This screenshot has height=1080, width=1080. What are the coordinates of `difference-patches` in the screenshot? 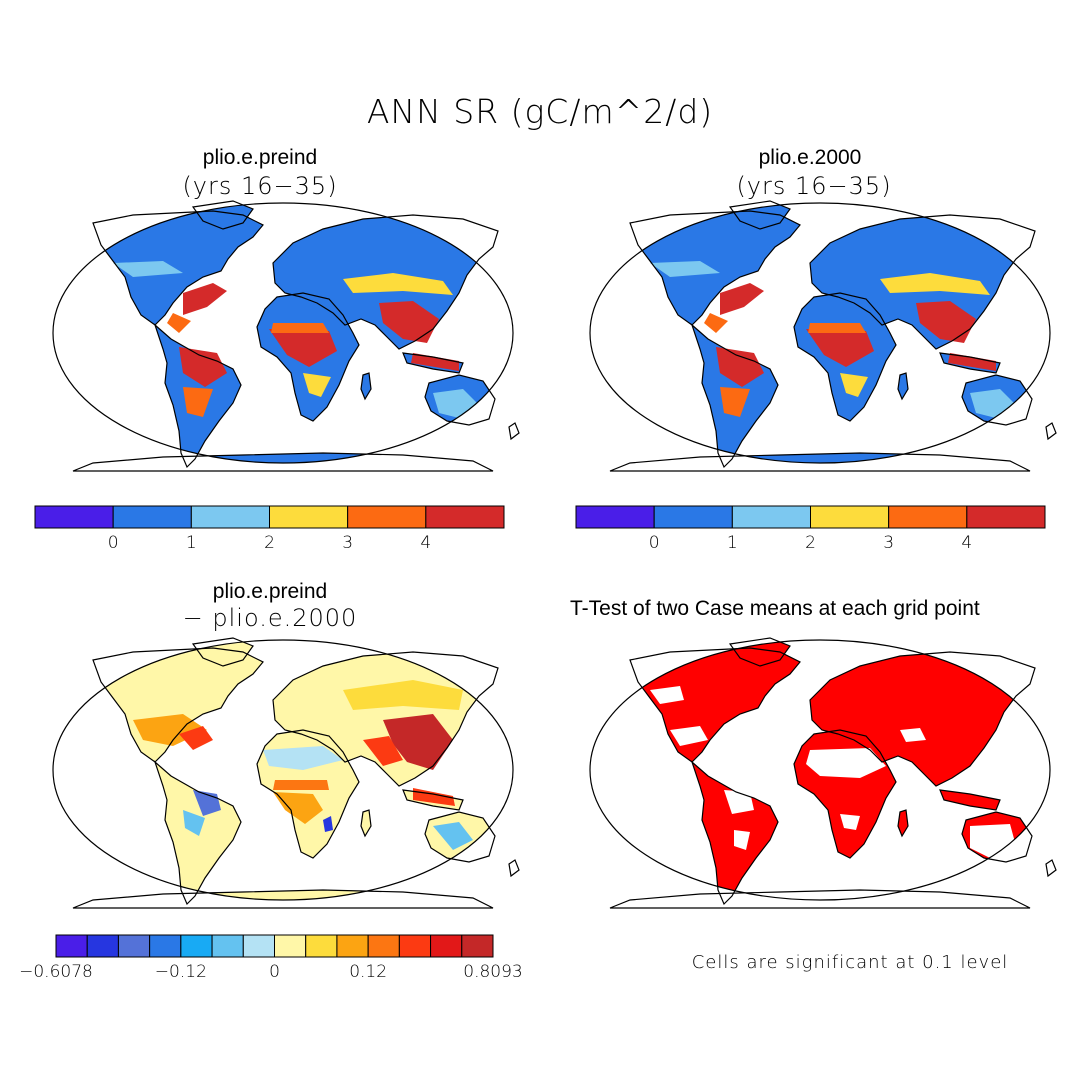 It's located at (303, 765).